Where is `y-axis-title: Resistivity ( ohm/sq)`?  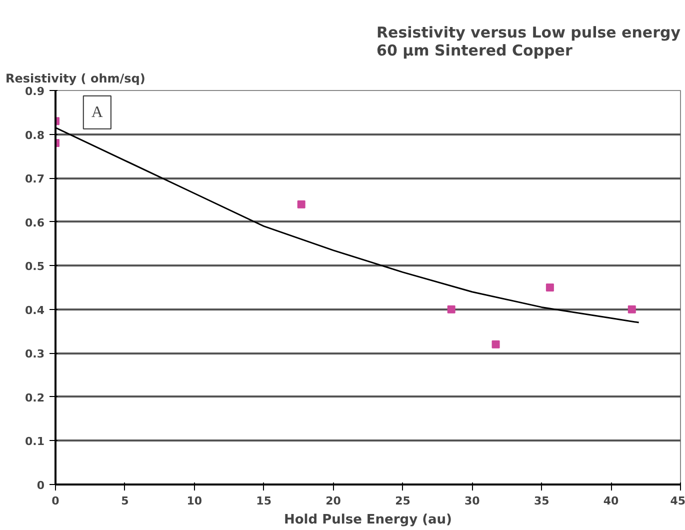
y-axis-title: Resistivity ( ohm/sq) is located at coordinates (76, 79).